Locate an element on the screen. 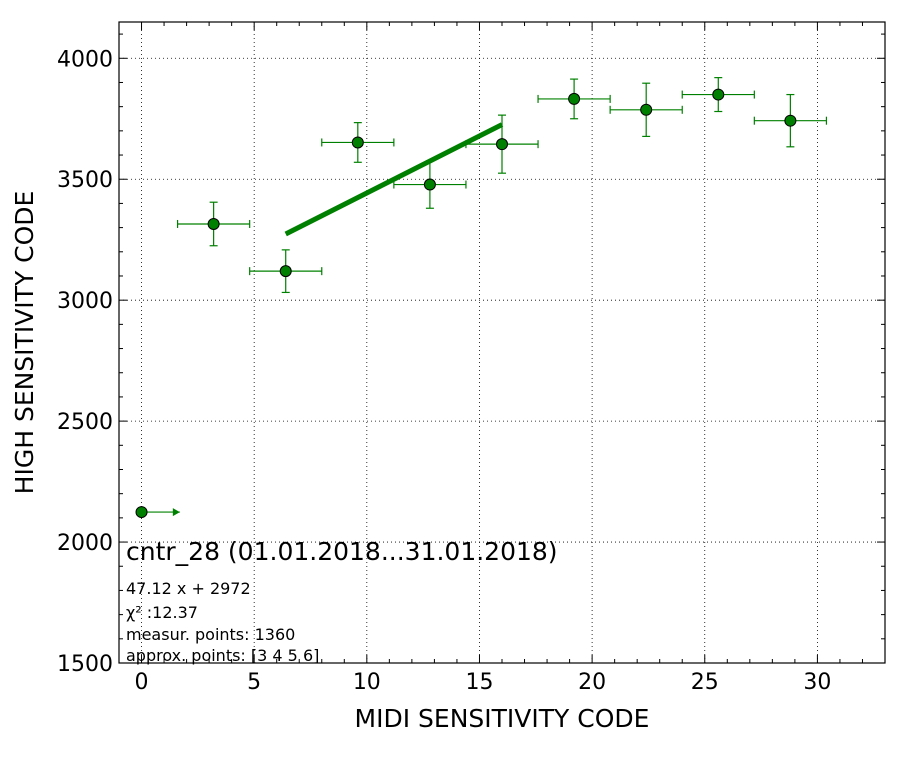 The image size is (912, 766). x-tick-label: 0 is located at coordinates (142, 682).